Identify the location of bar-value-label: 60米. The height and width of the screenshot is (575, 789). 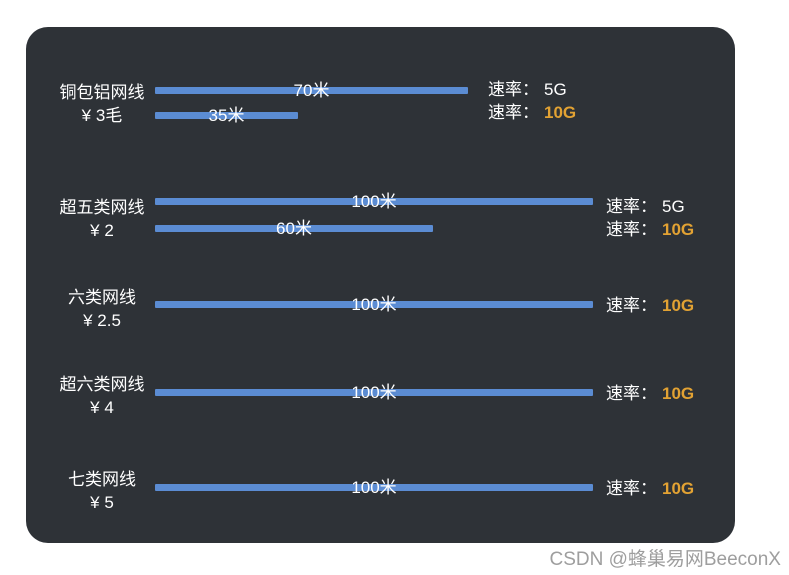
(294, 228).